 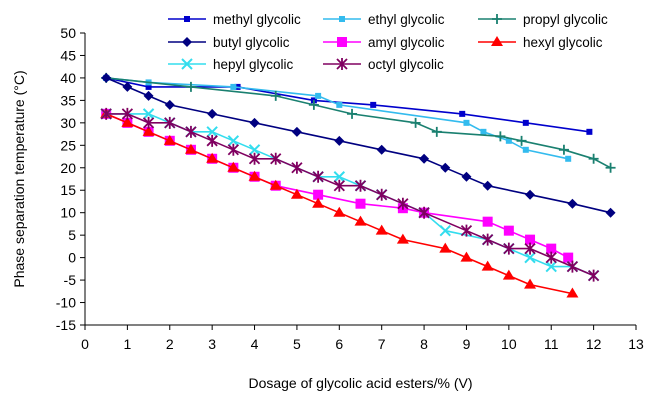 I want to click on y-tick-label: 25, so click(x=68, y=145).